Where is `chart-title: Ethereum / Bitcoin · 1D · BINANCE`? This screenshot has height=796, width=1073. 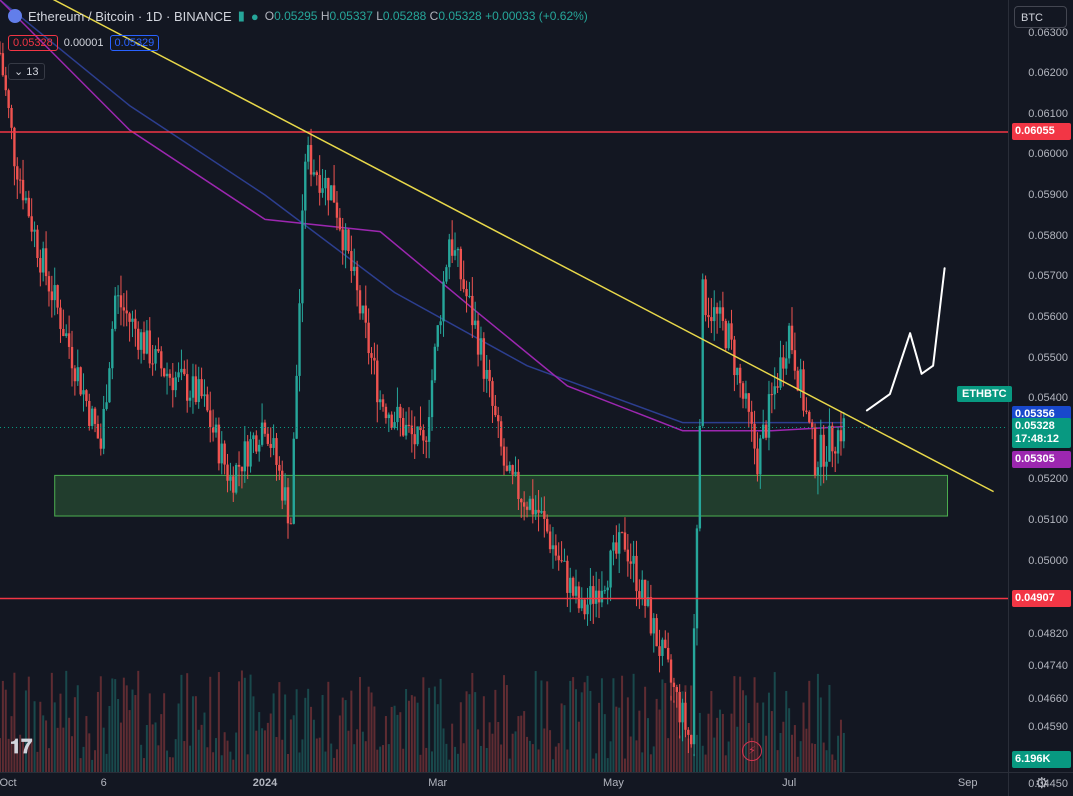 chart-title: Ethereum / Bitcoin · 1D · BINANCE is located at coordinates (130, 16).